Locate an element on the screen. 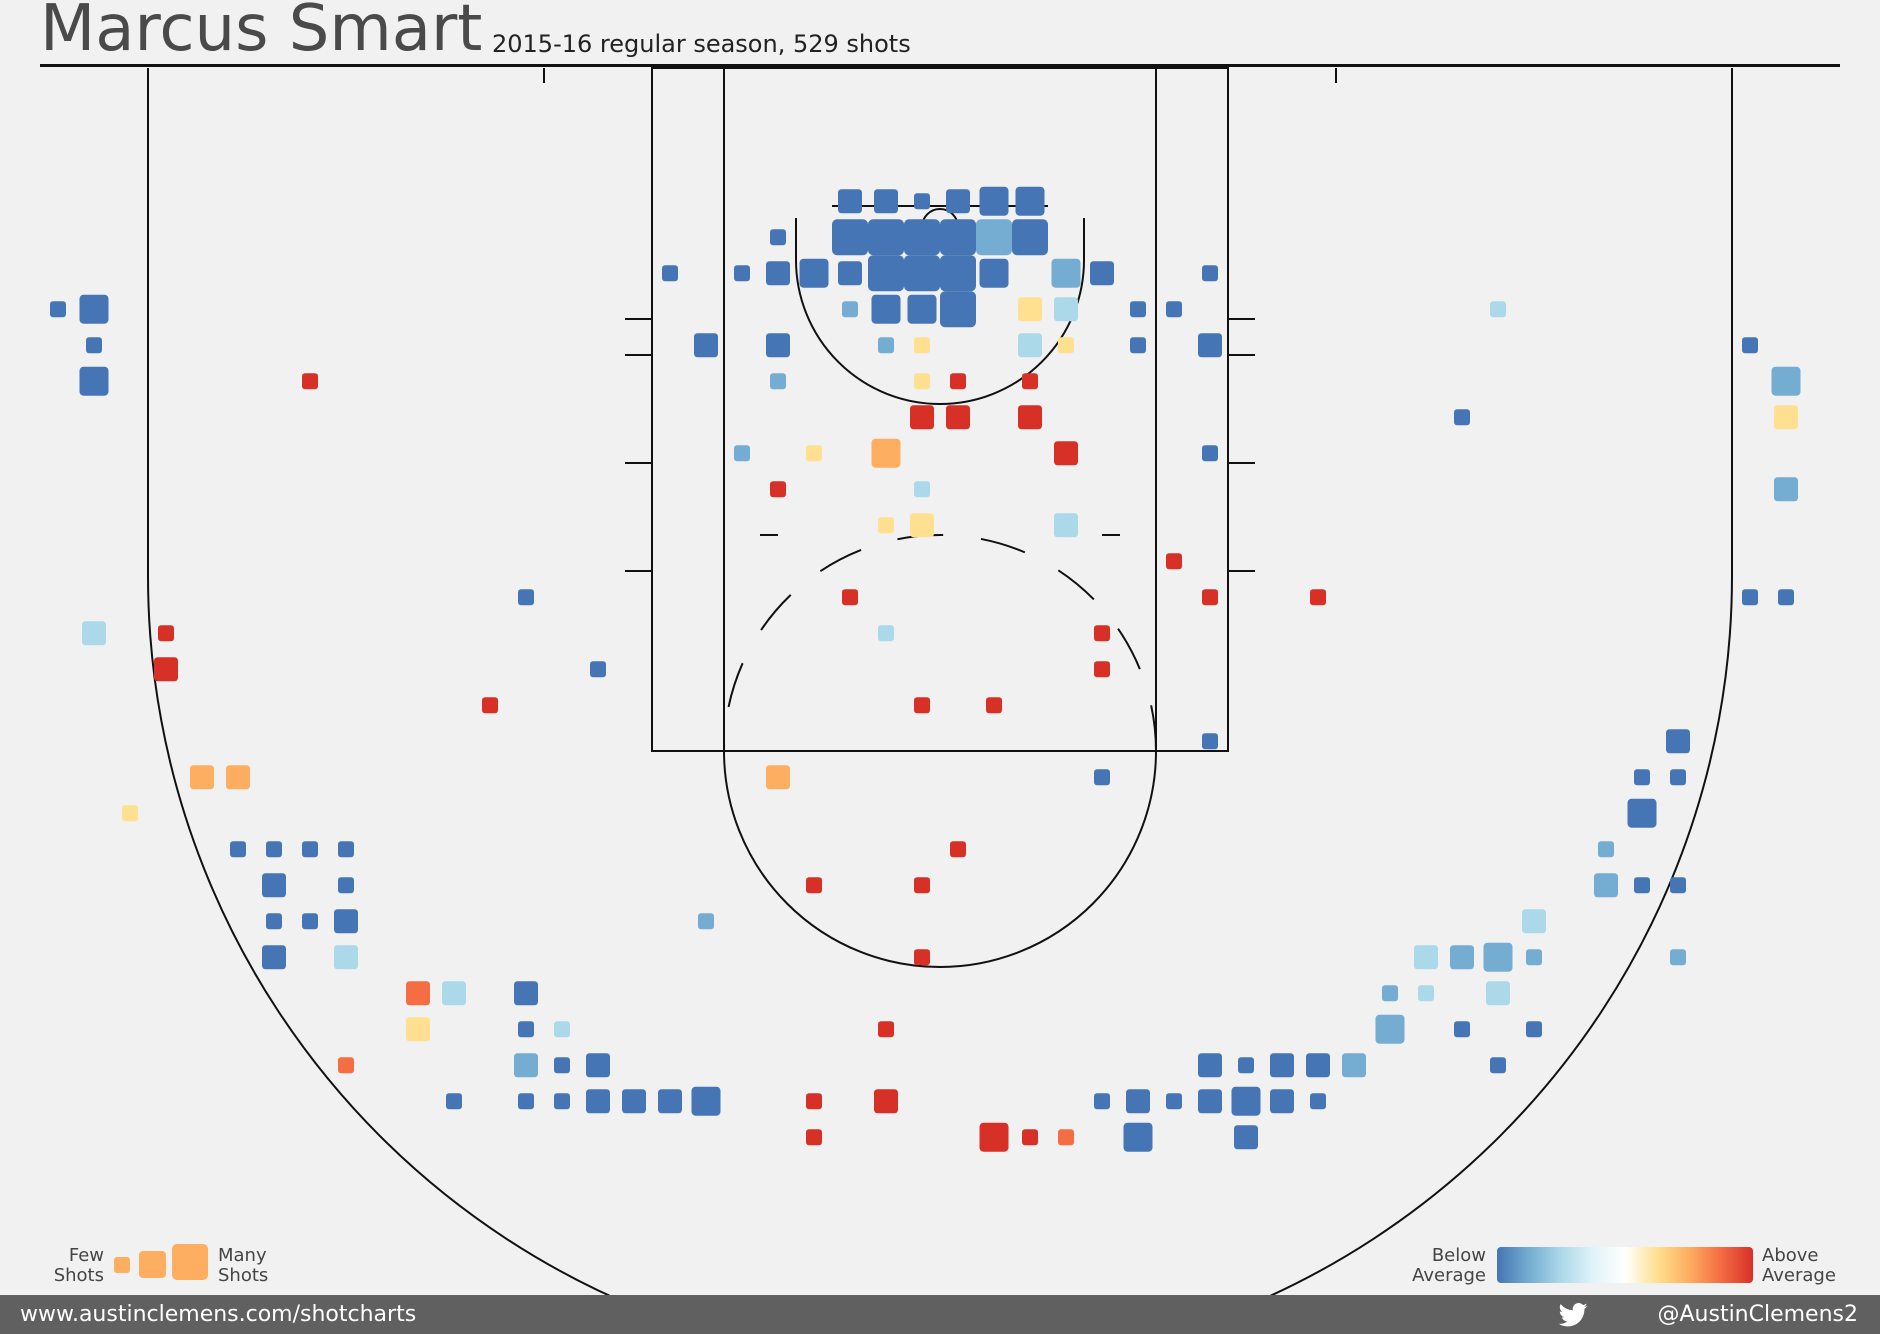 The image size is (1880, 1334). free-throw-circle-bottom is located at coordinates (940, 859).